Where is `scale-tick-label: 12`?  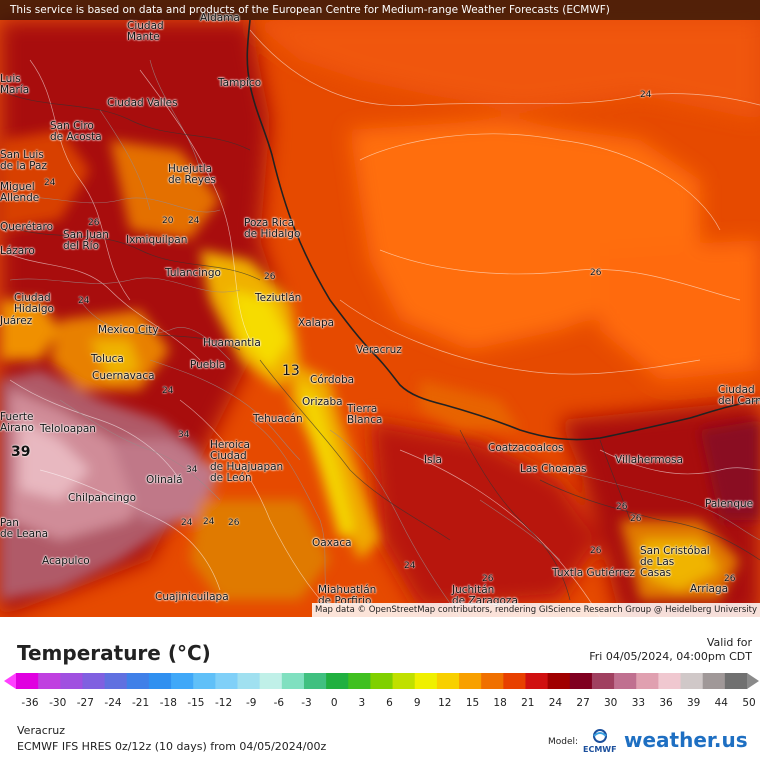 scale-tick-label: 12 is located at coordinates (445, 703).